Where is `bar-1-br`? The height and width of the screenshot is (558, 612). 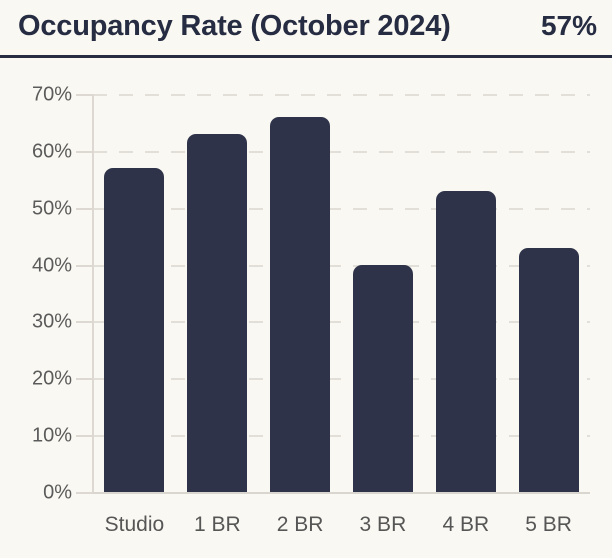
bar-1-br is located at coordinates (217, 312).